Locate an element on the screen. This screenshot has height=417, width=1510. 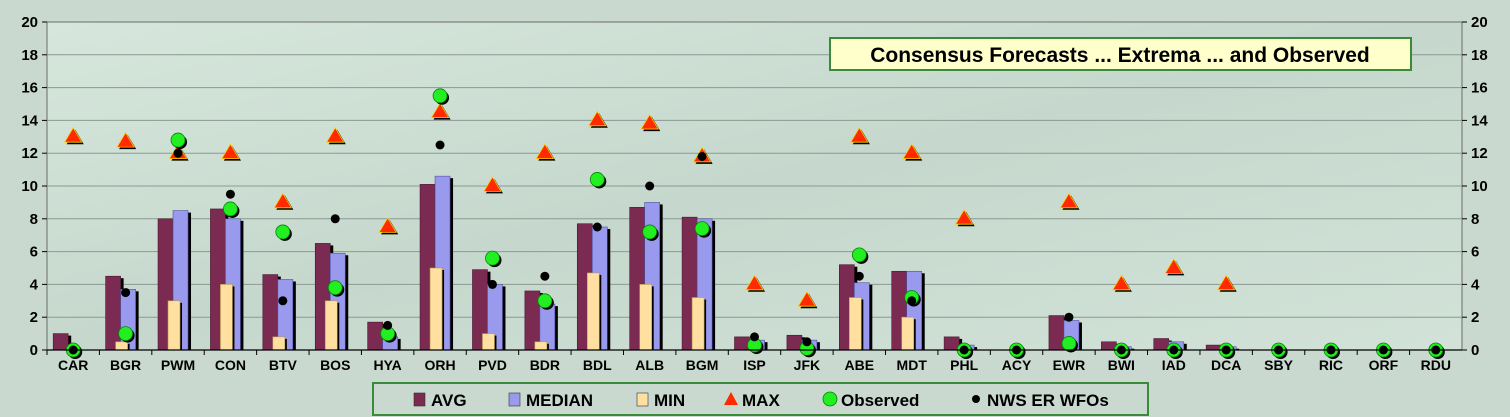
x-tick-label: JFK is located at coordinates (807, 365).